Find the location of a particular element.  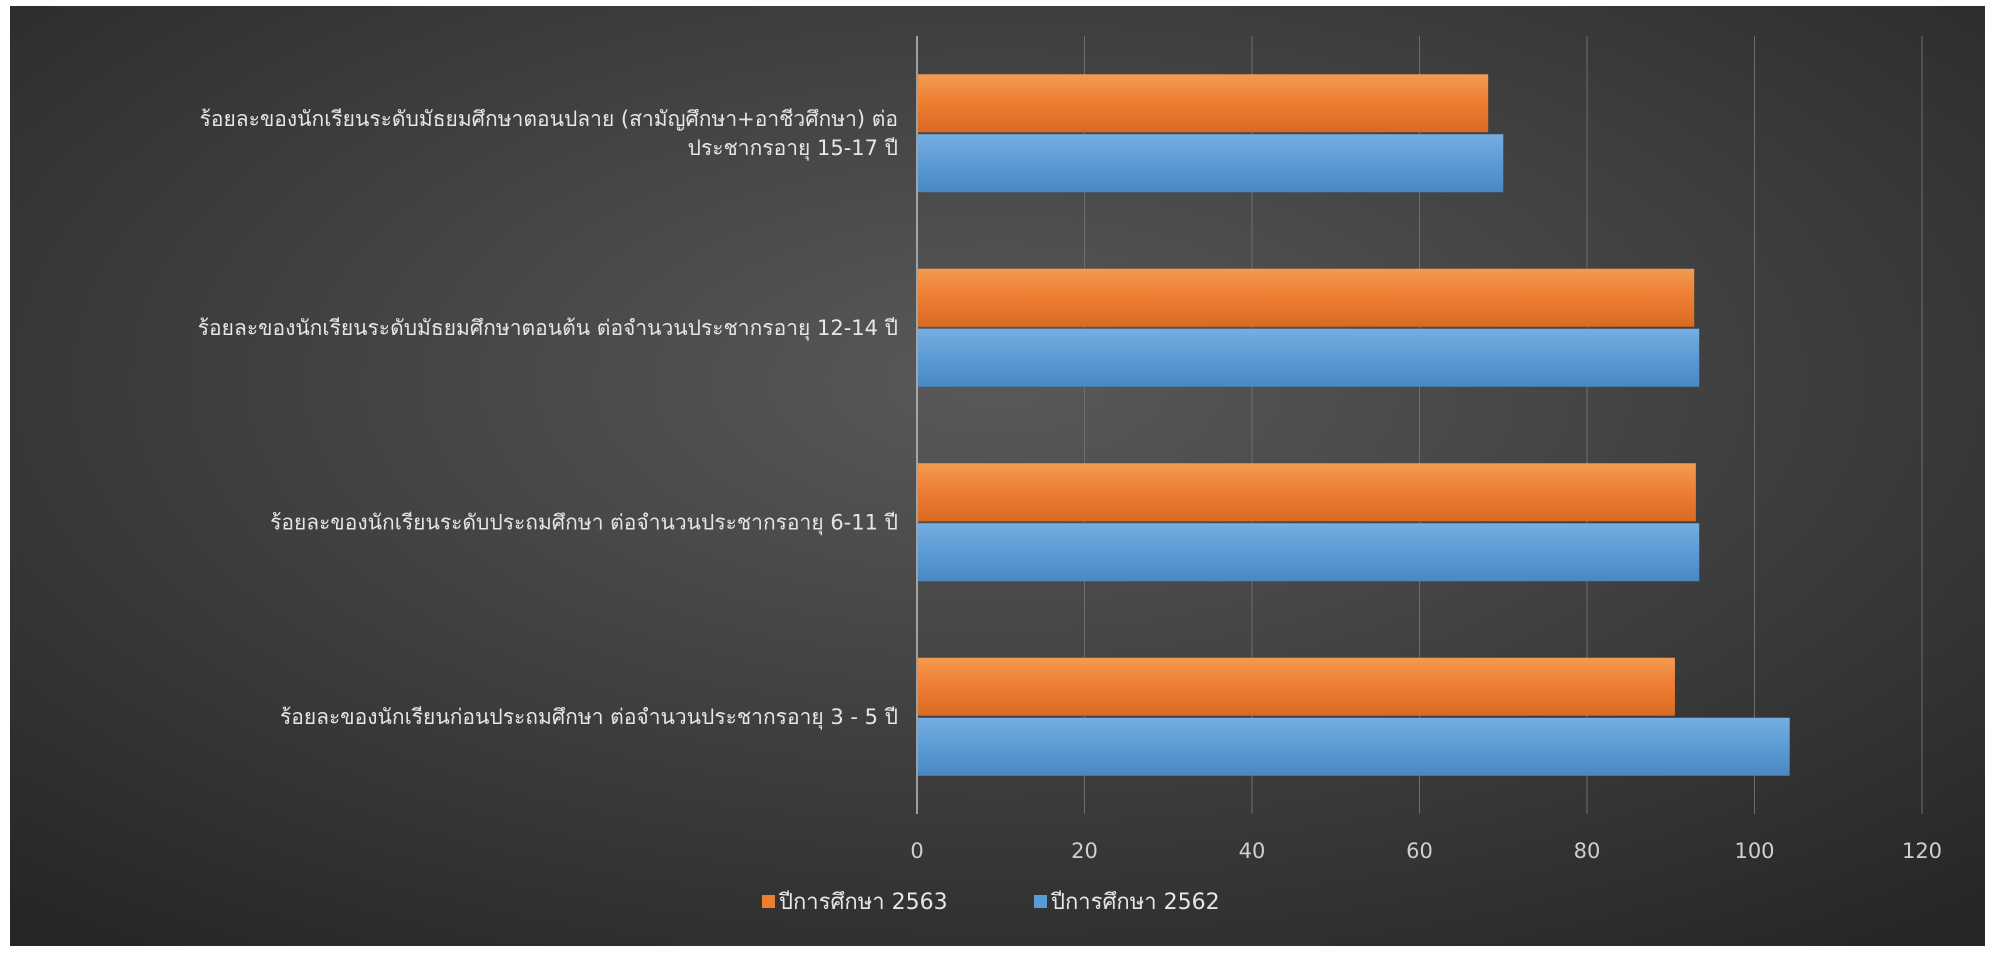

x-tick-label: 60 is located at coordinates (1419, 851).